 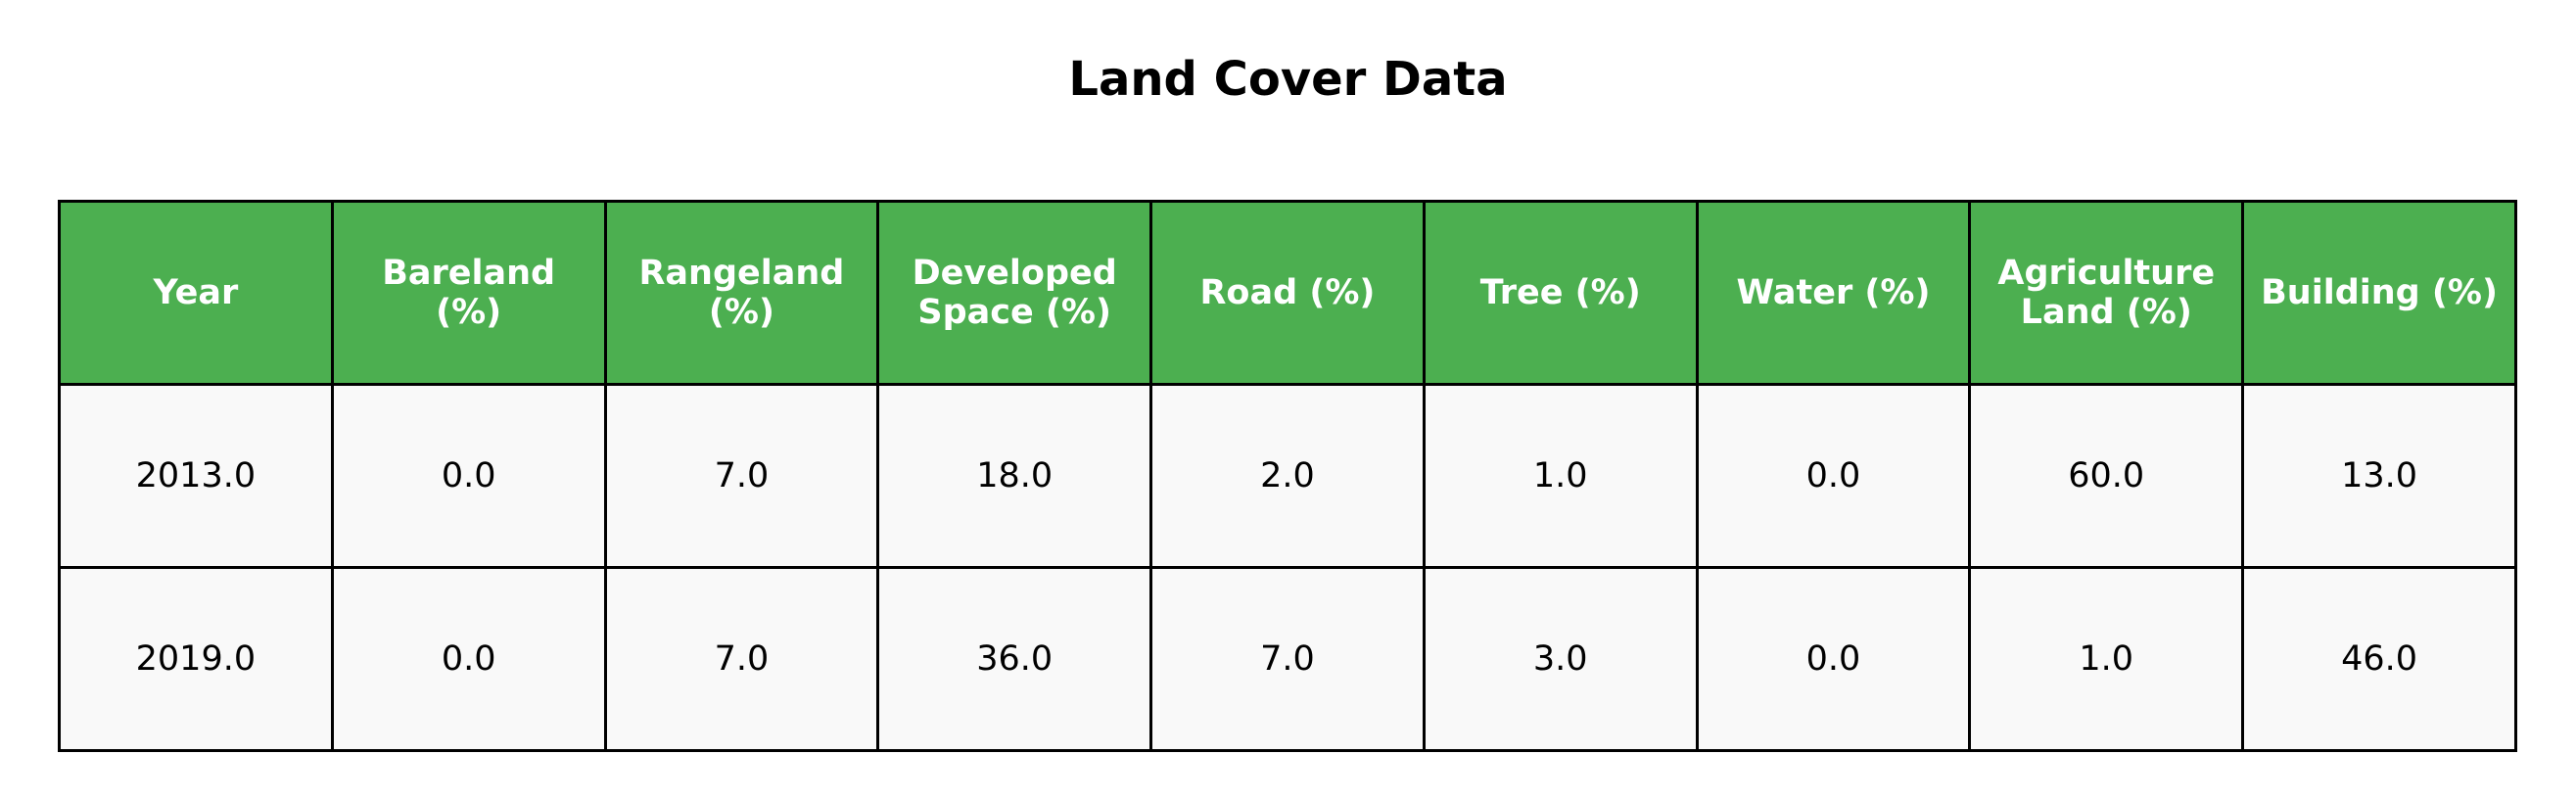 I want to click on column-header-text: Bareland, so click(x=469, y=273).